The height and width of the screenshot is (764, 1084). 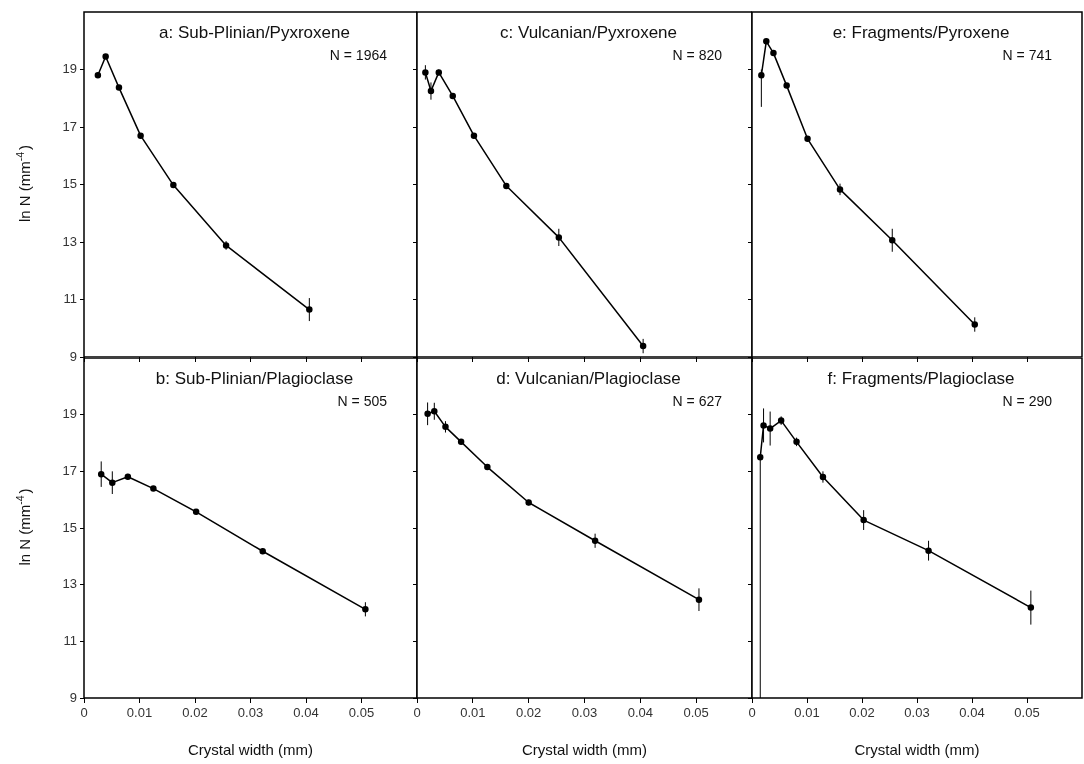 What do you see at coordinates (254, 32) in the screenshot?
I see `text: a: Sub-Plinian/Pyxroxene` at bounding box center [254, 32].